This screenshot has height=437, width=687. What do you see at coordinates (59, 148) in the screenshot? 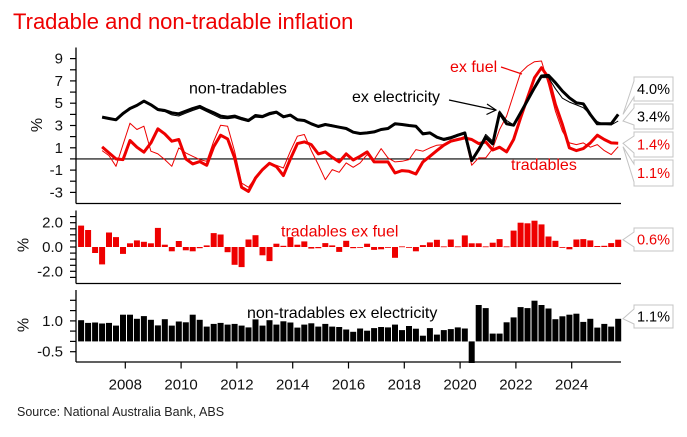
I see `y-tick-label: 1` at bounding box center [59, 148].